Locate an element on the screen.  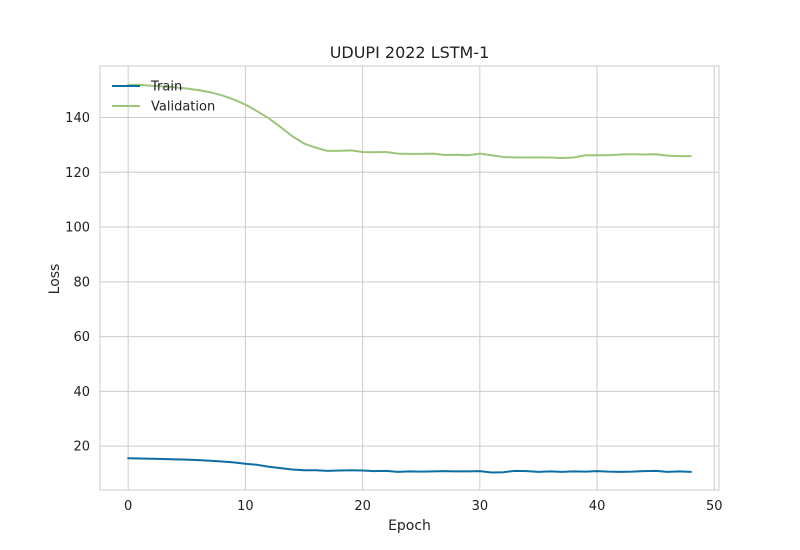
x-tick-label: 30 is located at coordinates (480, 506).